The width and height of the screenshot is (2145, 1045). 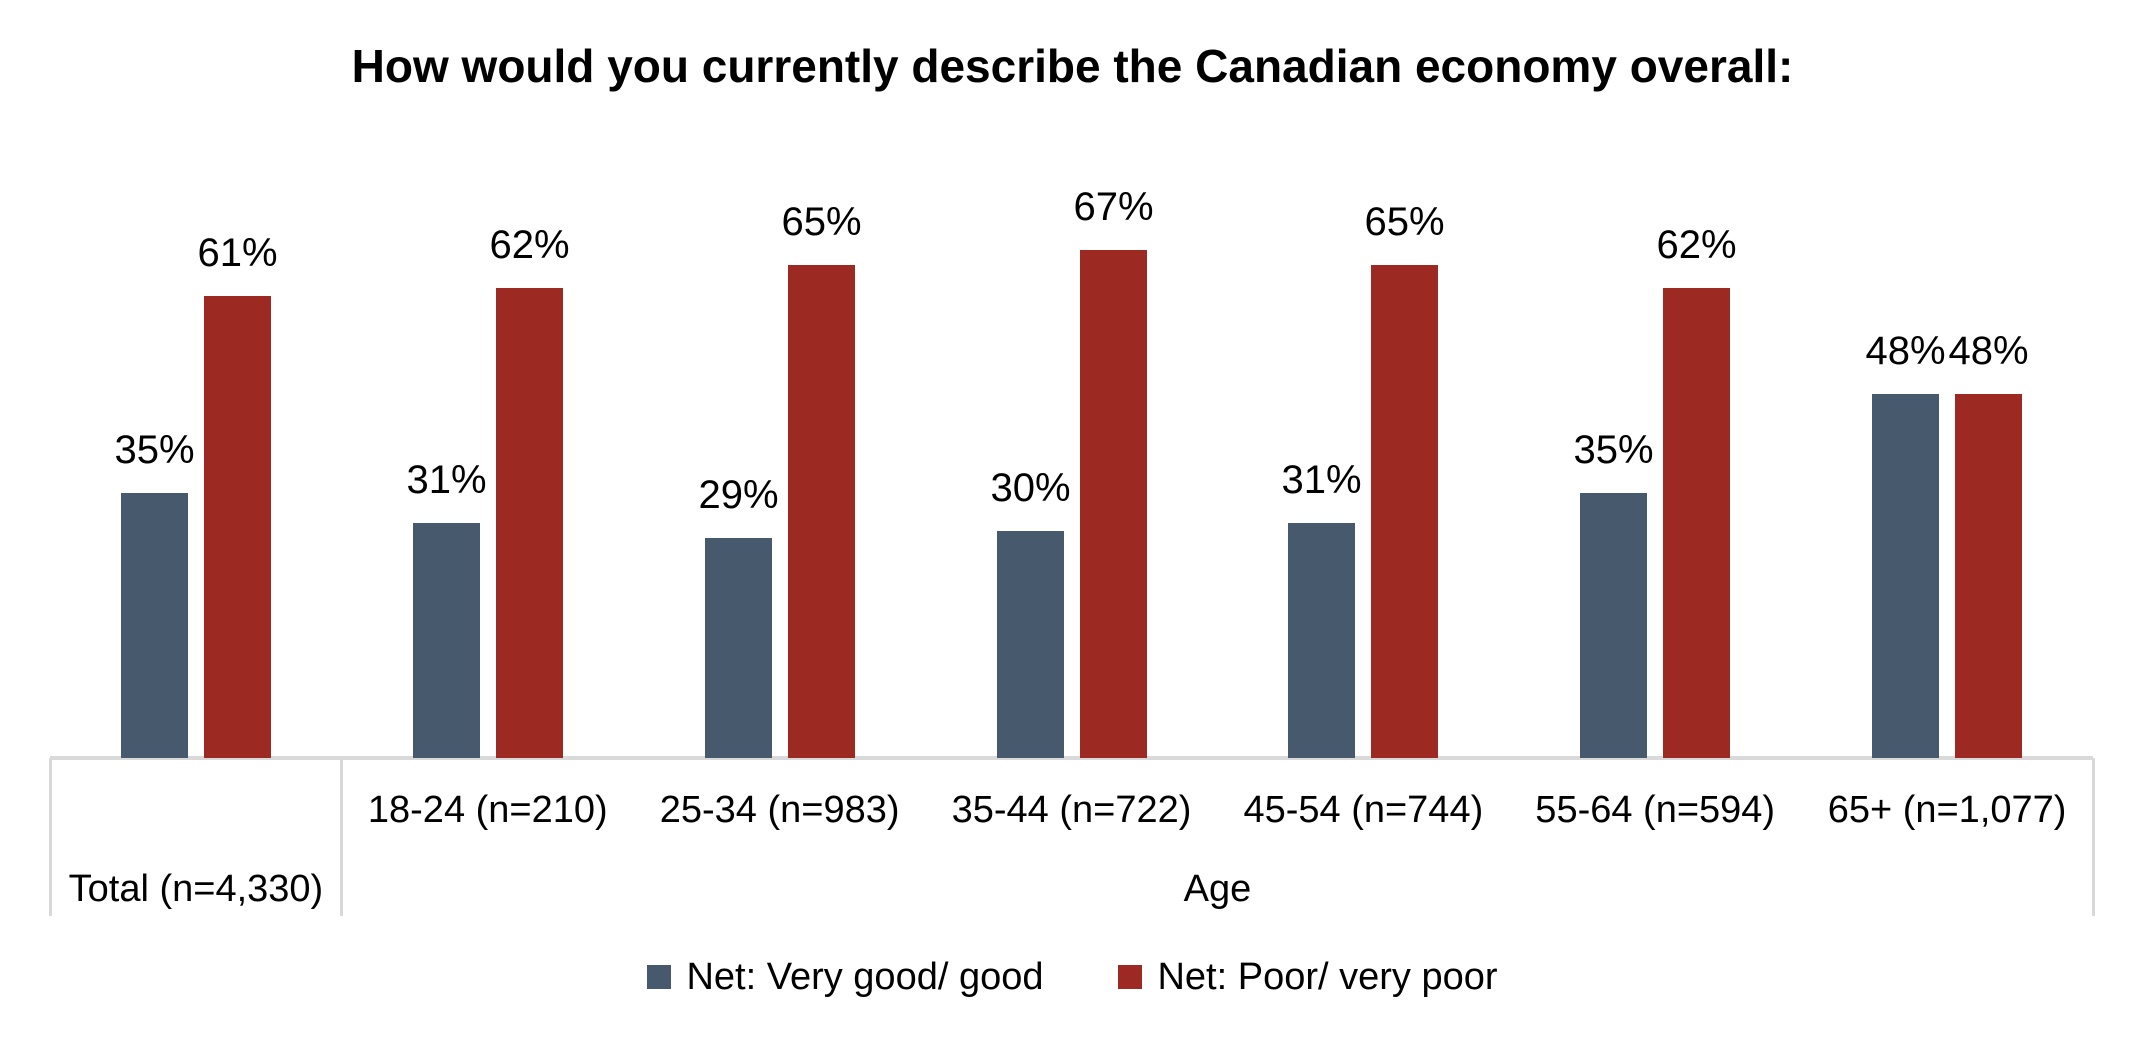 I want to click on data-label-net-poor-very-poor: 67%, so click(x=1113, y=207).